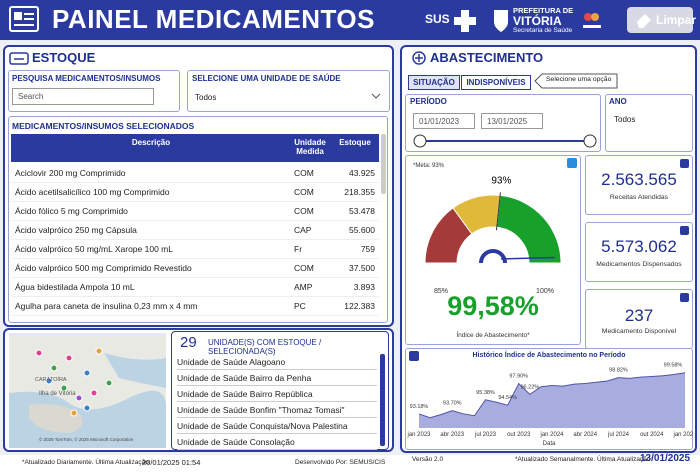 Image resolution: width=700 pixels, height=473 pixels. I want to click on data-label: 99.58%, so click(673, 366).